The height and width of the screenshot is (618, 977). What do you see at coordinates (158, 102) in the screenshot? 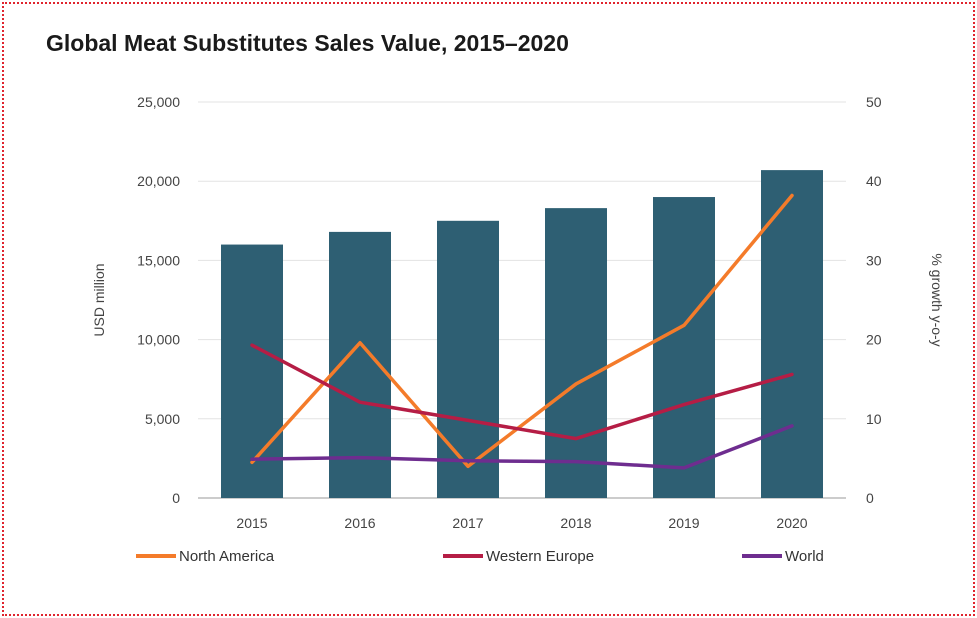
I see `y-tick-label: 25,000` at bounding box center [158, 102].